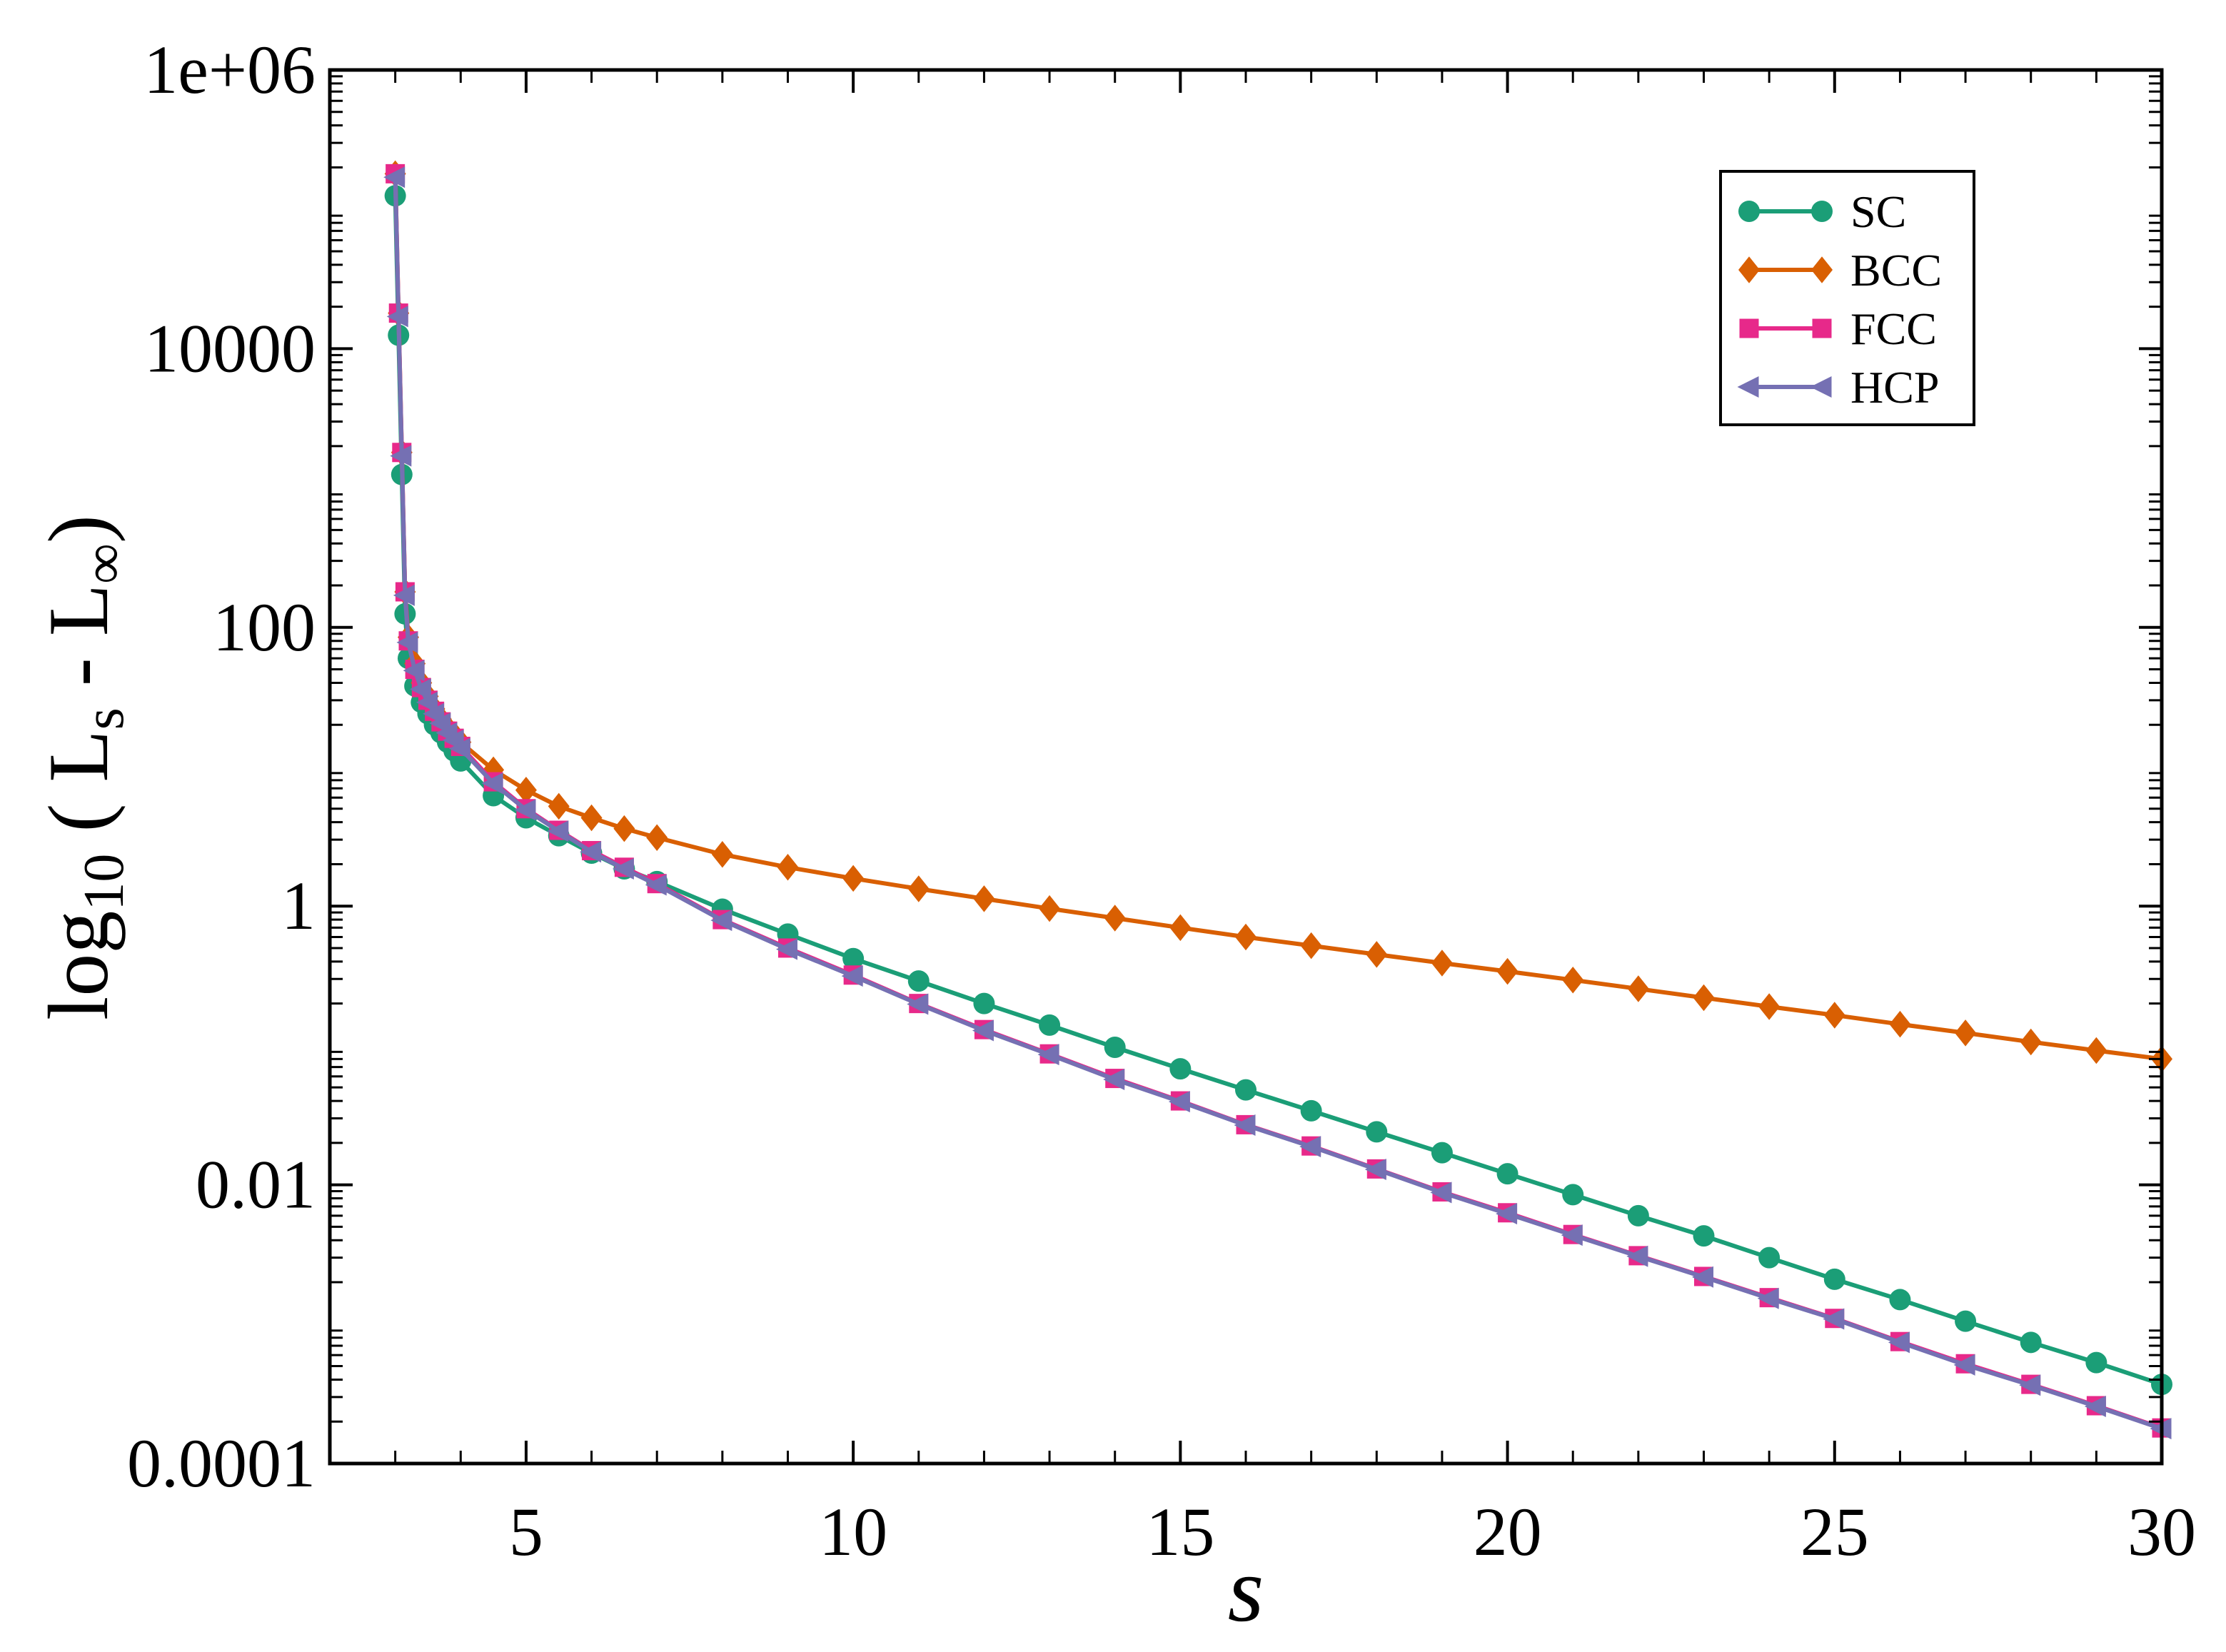  What do you see at coordinates (78, 966) in the screenshot?
I see `y-axis-title-part: log` at bounding box center [78, 966].